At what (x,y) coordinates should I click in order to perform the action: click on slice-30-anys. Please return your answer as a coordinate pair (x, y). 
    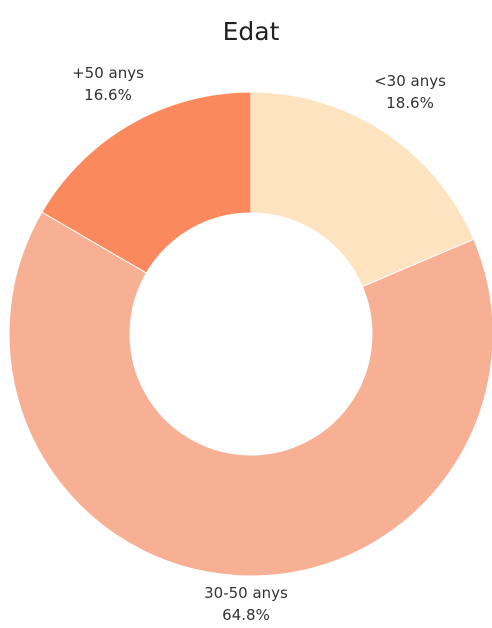
    Looking at the image, I should click on (362, 189).